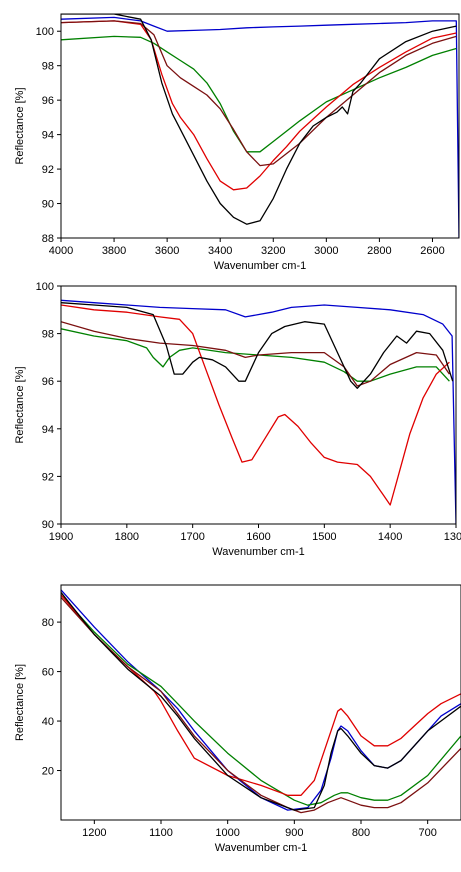 Image resolution: width=461 pixels, height=872 pixels. What do you see at coordinates (227, 833) in the screenshot?
I see `x-tick-label: 1000` at bounding box center [227, 833].